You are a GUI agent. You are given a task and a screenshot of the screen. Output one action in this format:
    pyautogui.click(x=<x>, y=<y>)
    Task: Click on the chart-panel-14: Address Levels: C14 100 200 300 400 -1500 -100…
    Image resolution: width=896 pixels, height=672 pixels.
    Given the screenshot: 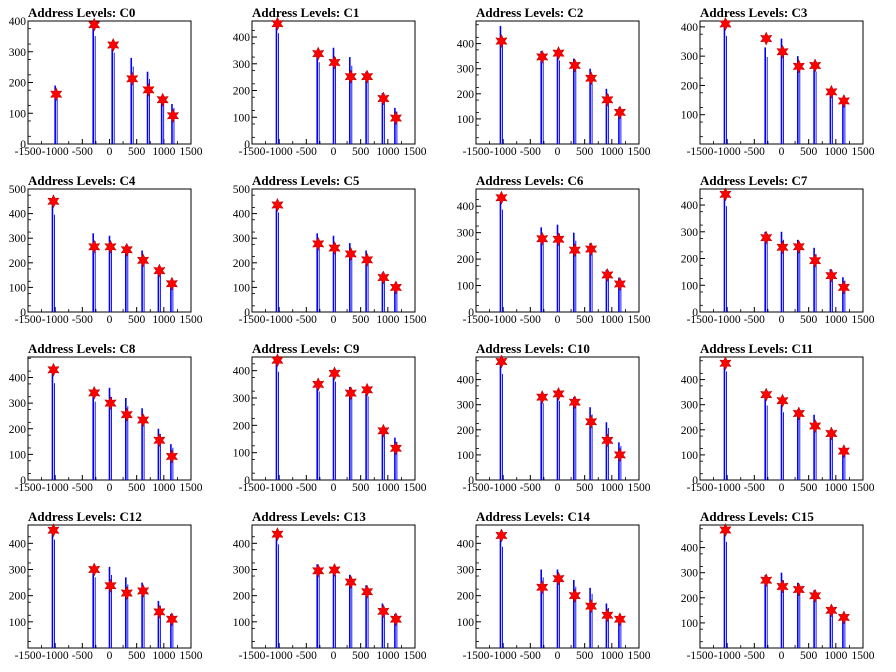 What is the action you would take?
    pyautogui.click(x=554, y=585)
    